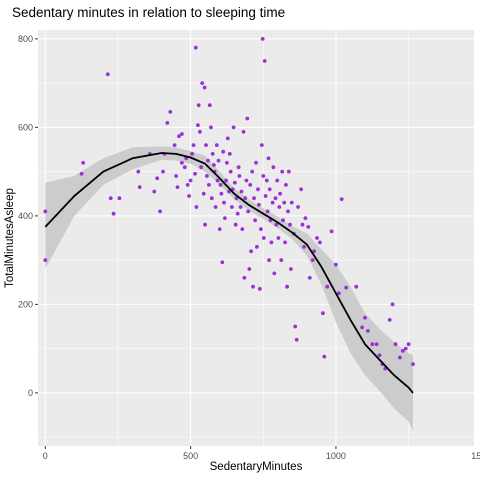 The width and height of the screenshot is (480, 485). What do you see at coordinates (190, 456) in the screenshot?
I see `x-tick-label: 500` at bounding box center [190, 456].